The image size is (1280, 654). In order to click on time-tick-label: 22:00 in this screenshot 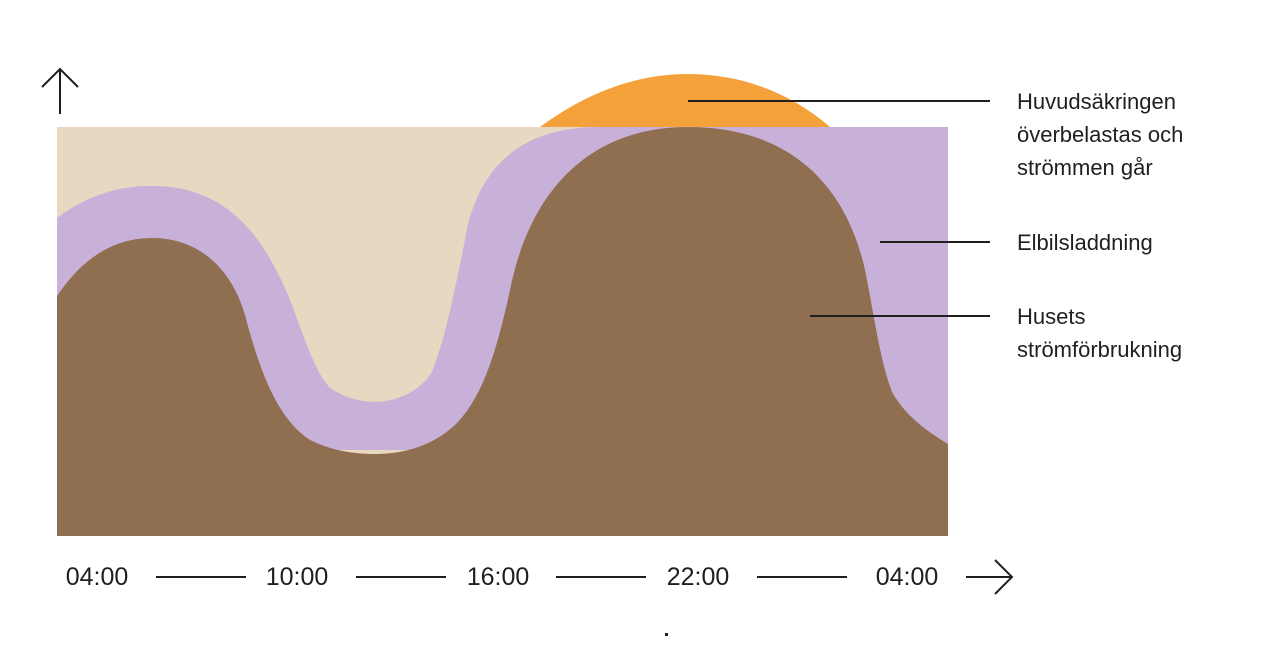, I will do `click(698, 577)`.